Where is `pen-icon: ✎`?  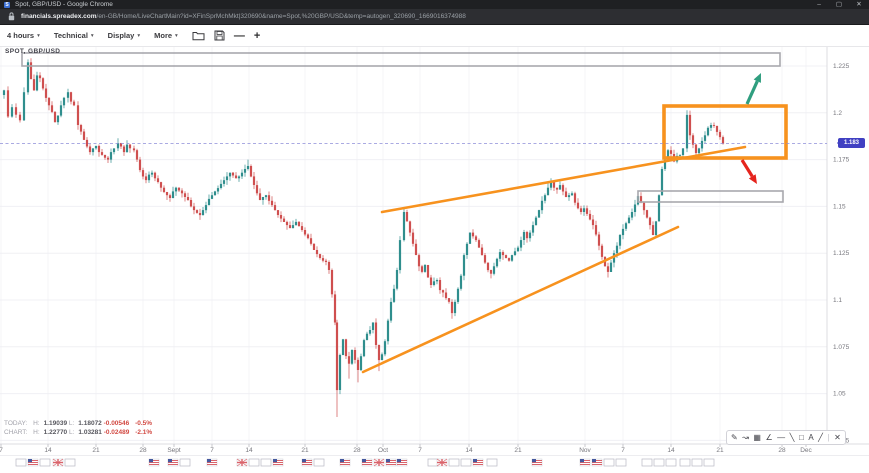
pen-icon: ✎ is located at coordinates (734, 437).